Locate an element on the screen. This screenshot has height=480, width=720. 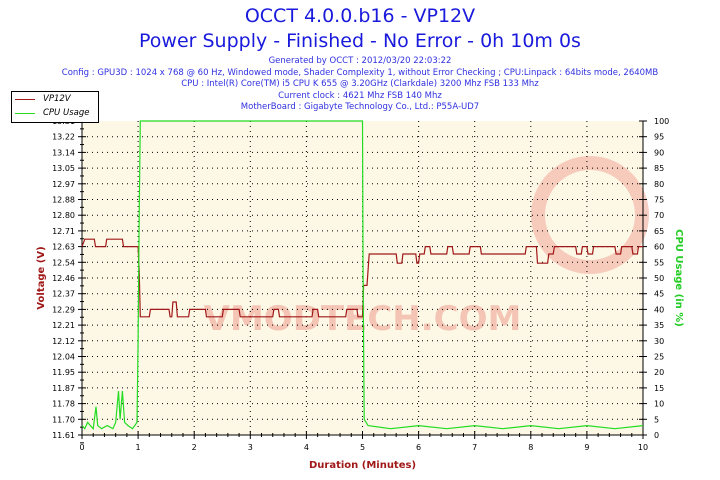
x-tick-label: 3 is located at coordinates (250, 447).